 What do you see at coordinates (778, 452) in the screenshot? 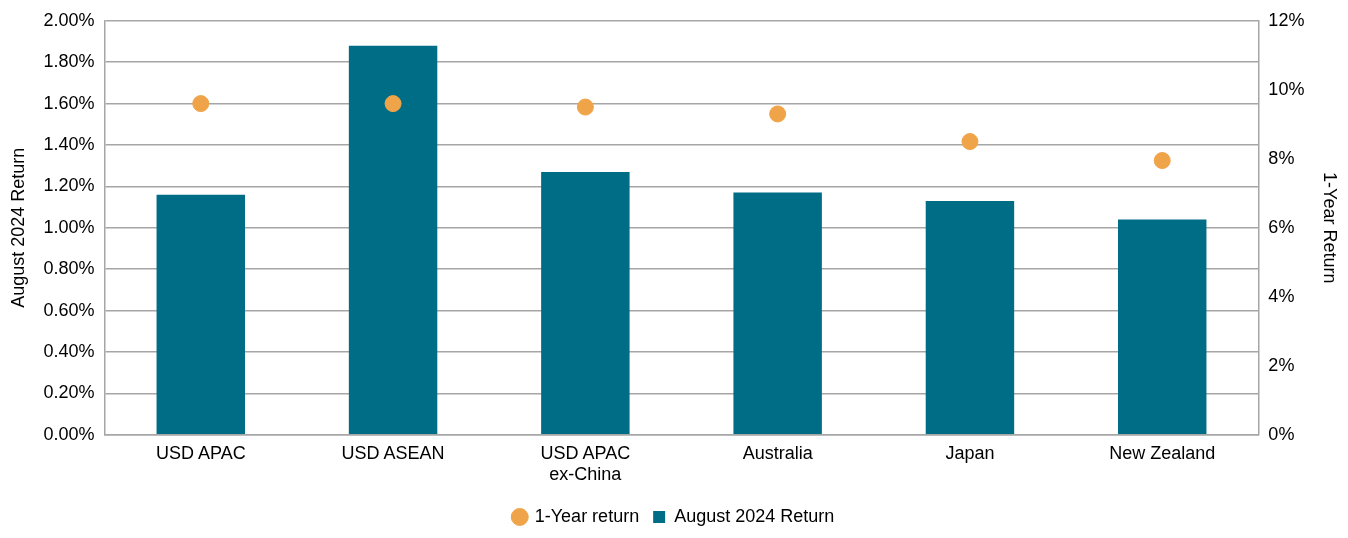
I see `x-tick-label: Australia` at bounding box center [778, 452].